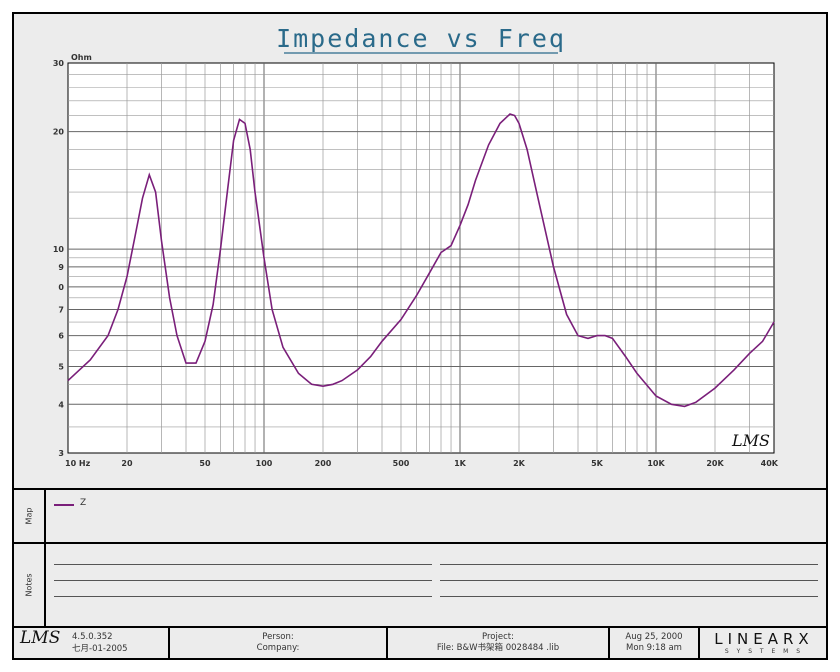 This screenshot has width=840, height=672. I want to click on x-tick-label: 50, so click(205, 463).